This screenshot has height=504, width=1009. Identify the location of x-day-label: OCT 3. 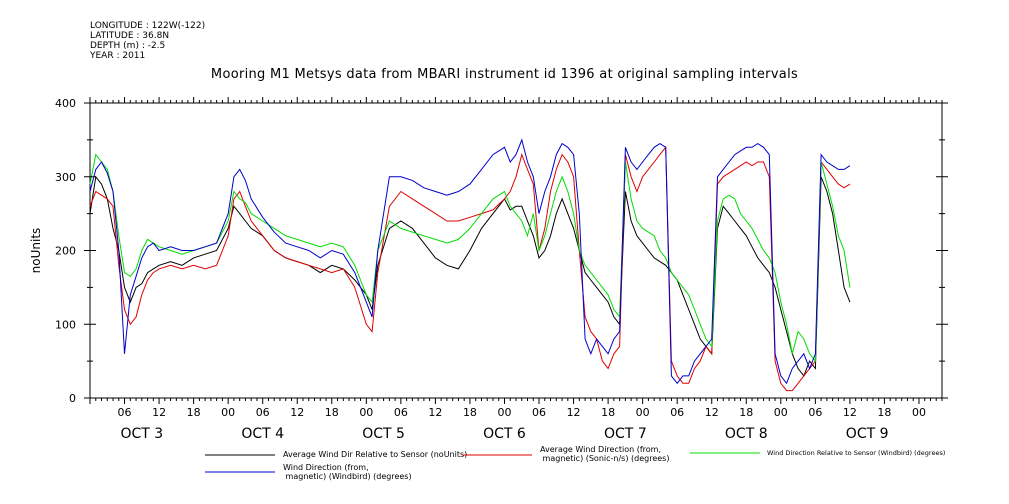
(141, 434).